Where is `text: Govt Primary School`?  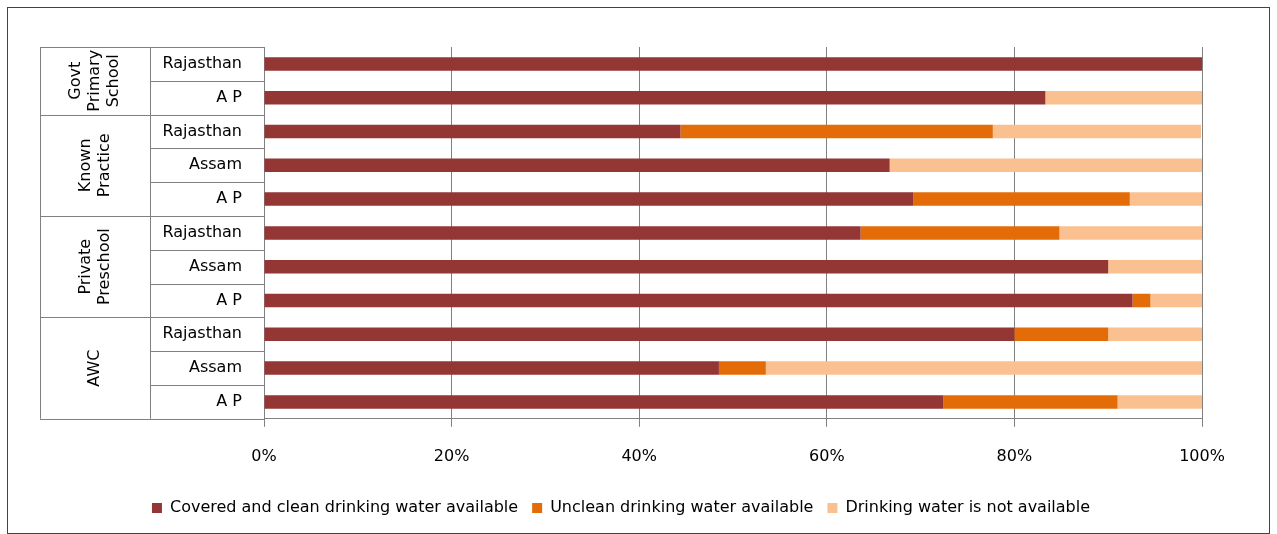 text: Govt Primary School is located at coordinates (94, 80).